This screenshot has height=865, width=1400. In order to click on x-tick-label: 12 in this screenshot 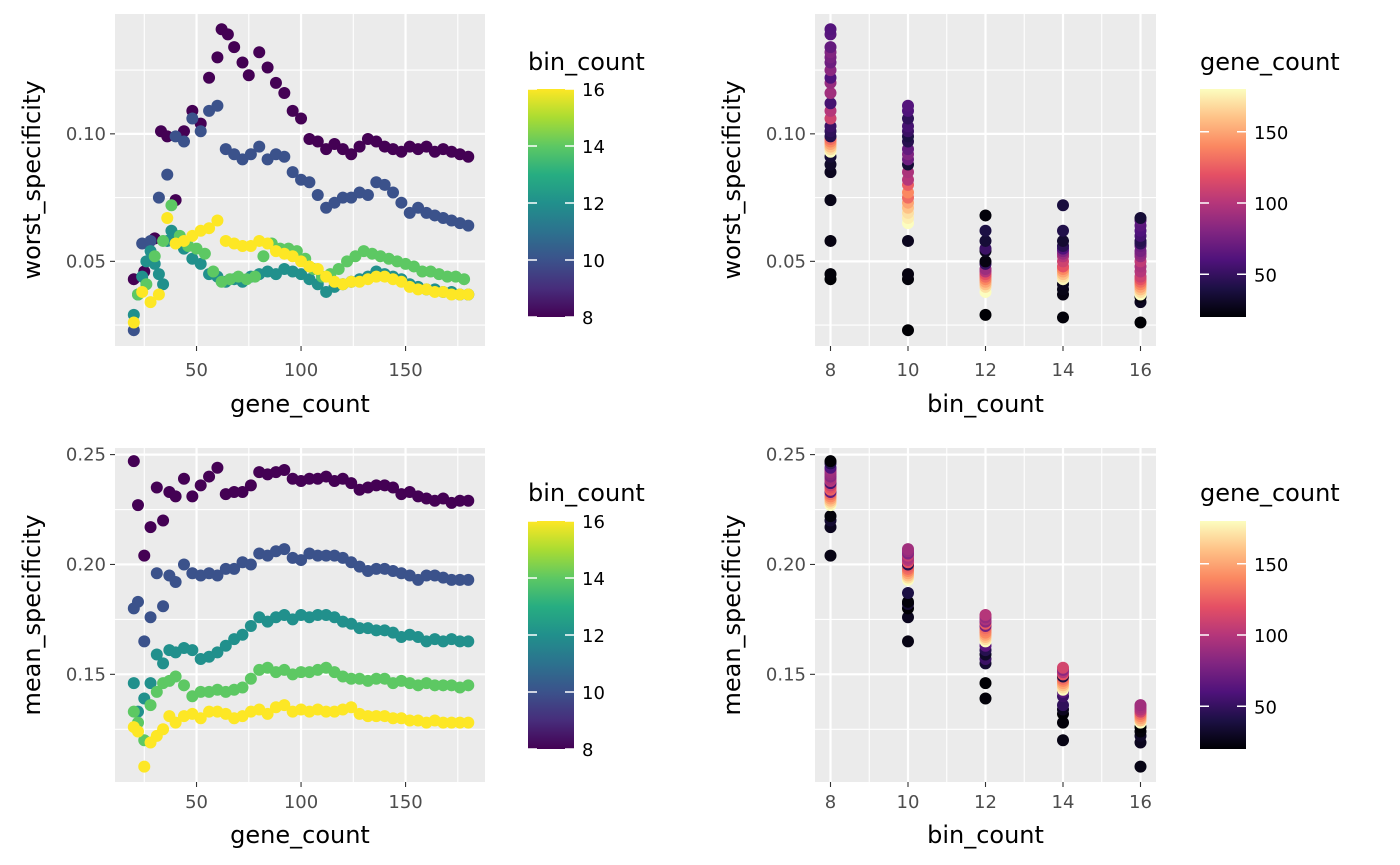, I will do `click(985, 370)`.